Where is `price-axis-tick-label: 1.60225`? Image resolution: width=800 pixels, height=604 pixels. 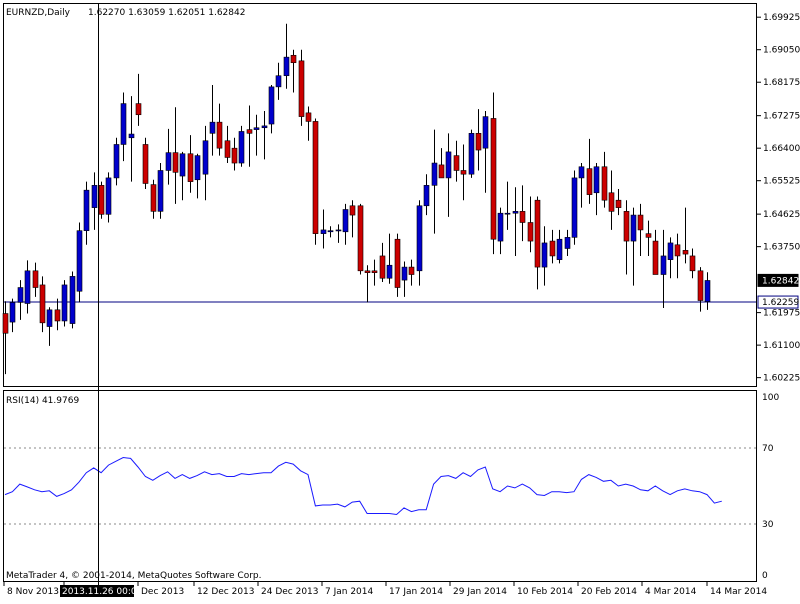 price-axis-tick-label: 1.60225 is located at coordinates (781, 379).